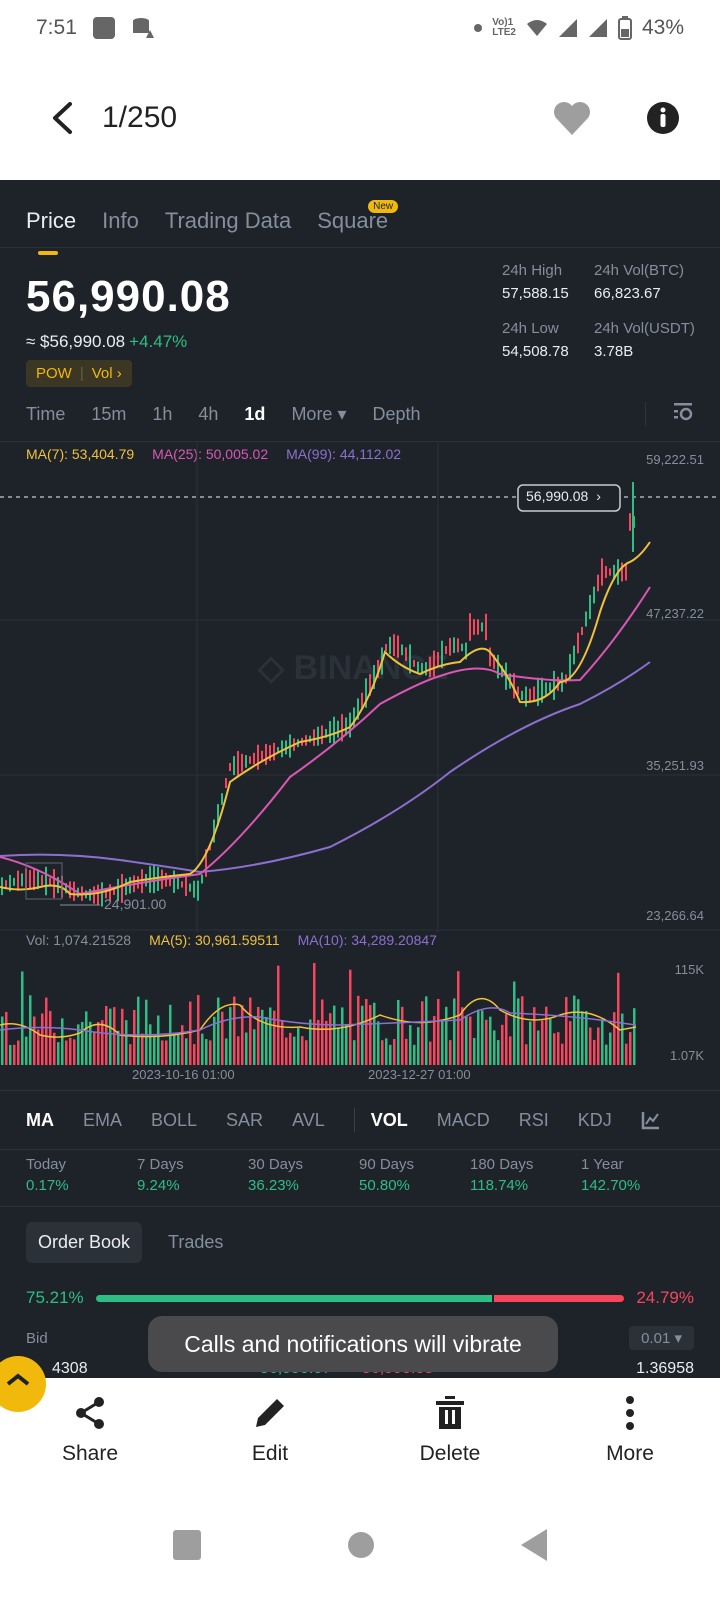 The height and width of the screenshot is (1600, 720). Describe the element at coordinates (360, 1338) in the screenshot. I see `order-book-header: Bid 0.01 ▾` at that location.